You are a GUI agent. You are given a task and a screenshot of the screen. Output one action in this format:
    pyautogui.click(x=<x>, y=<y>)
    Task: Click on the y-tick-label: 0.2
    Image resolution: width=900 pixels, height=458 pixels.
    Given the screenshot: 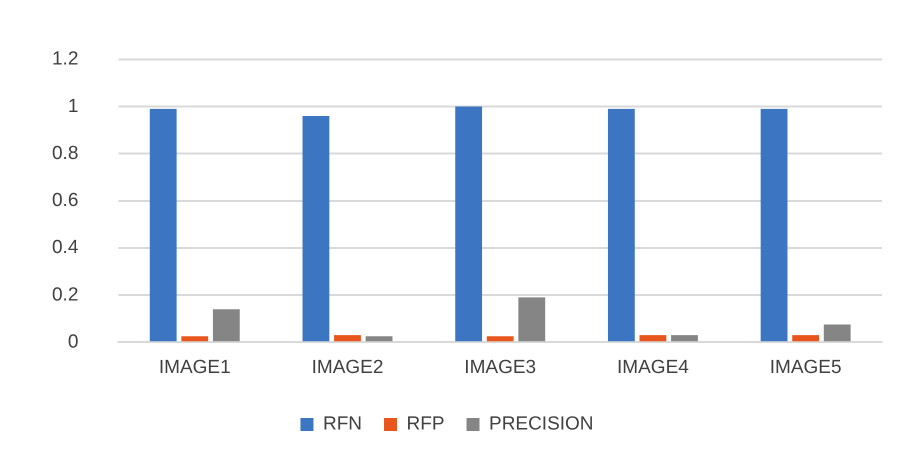 What is the action you would take?
    pyautogui.click(x=65, y=295)
    